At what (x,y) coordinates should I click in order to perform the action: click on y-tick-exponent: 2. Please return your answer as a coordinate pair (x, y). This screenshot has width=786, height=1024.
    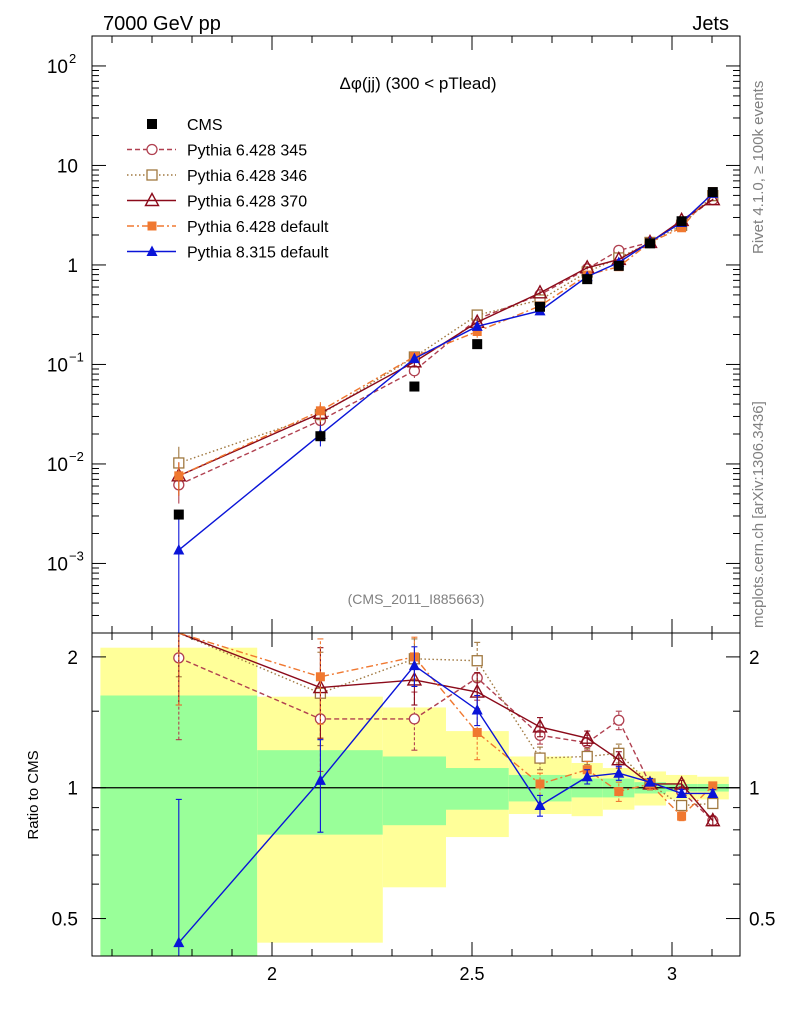
    Looking at the image, I should click on (72, 58).